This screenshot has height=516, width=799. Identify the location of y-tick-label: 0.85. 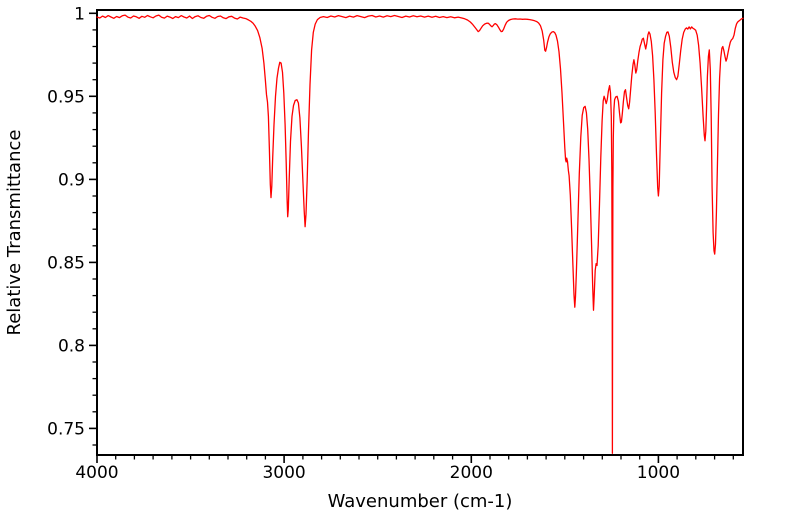
(66, 263).